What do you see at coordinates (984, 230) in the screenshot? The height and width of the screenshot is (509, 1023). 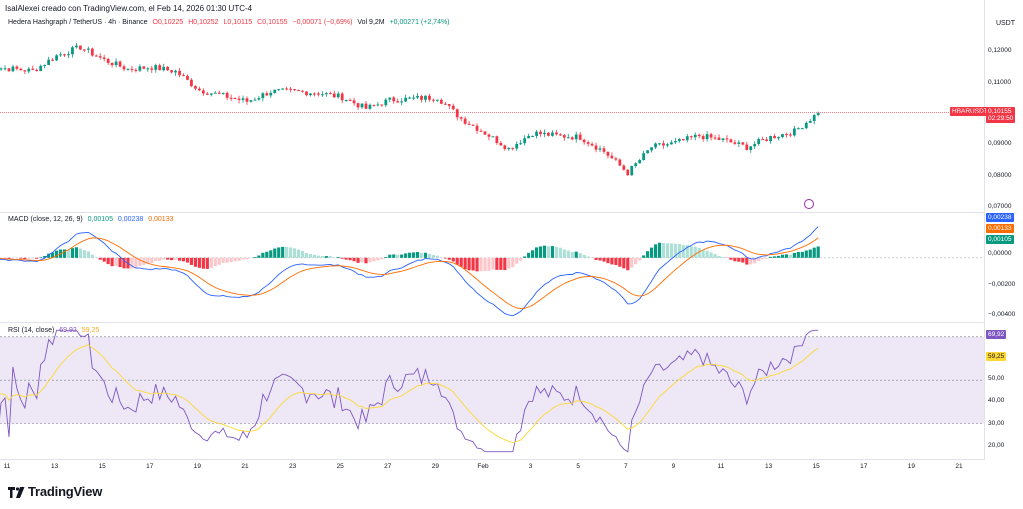 I see `price-axis` at bounding box center [984, 230].